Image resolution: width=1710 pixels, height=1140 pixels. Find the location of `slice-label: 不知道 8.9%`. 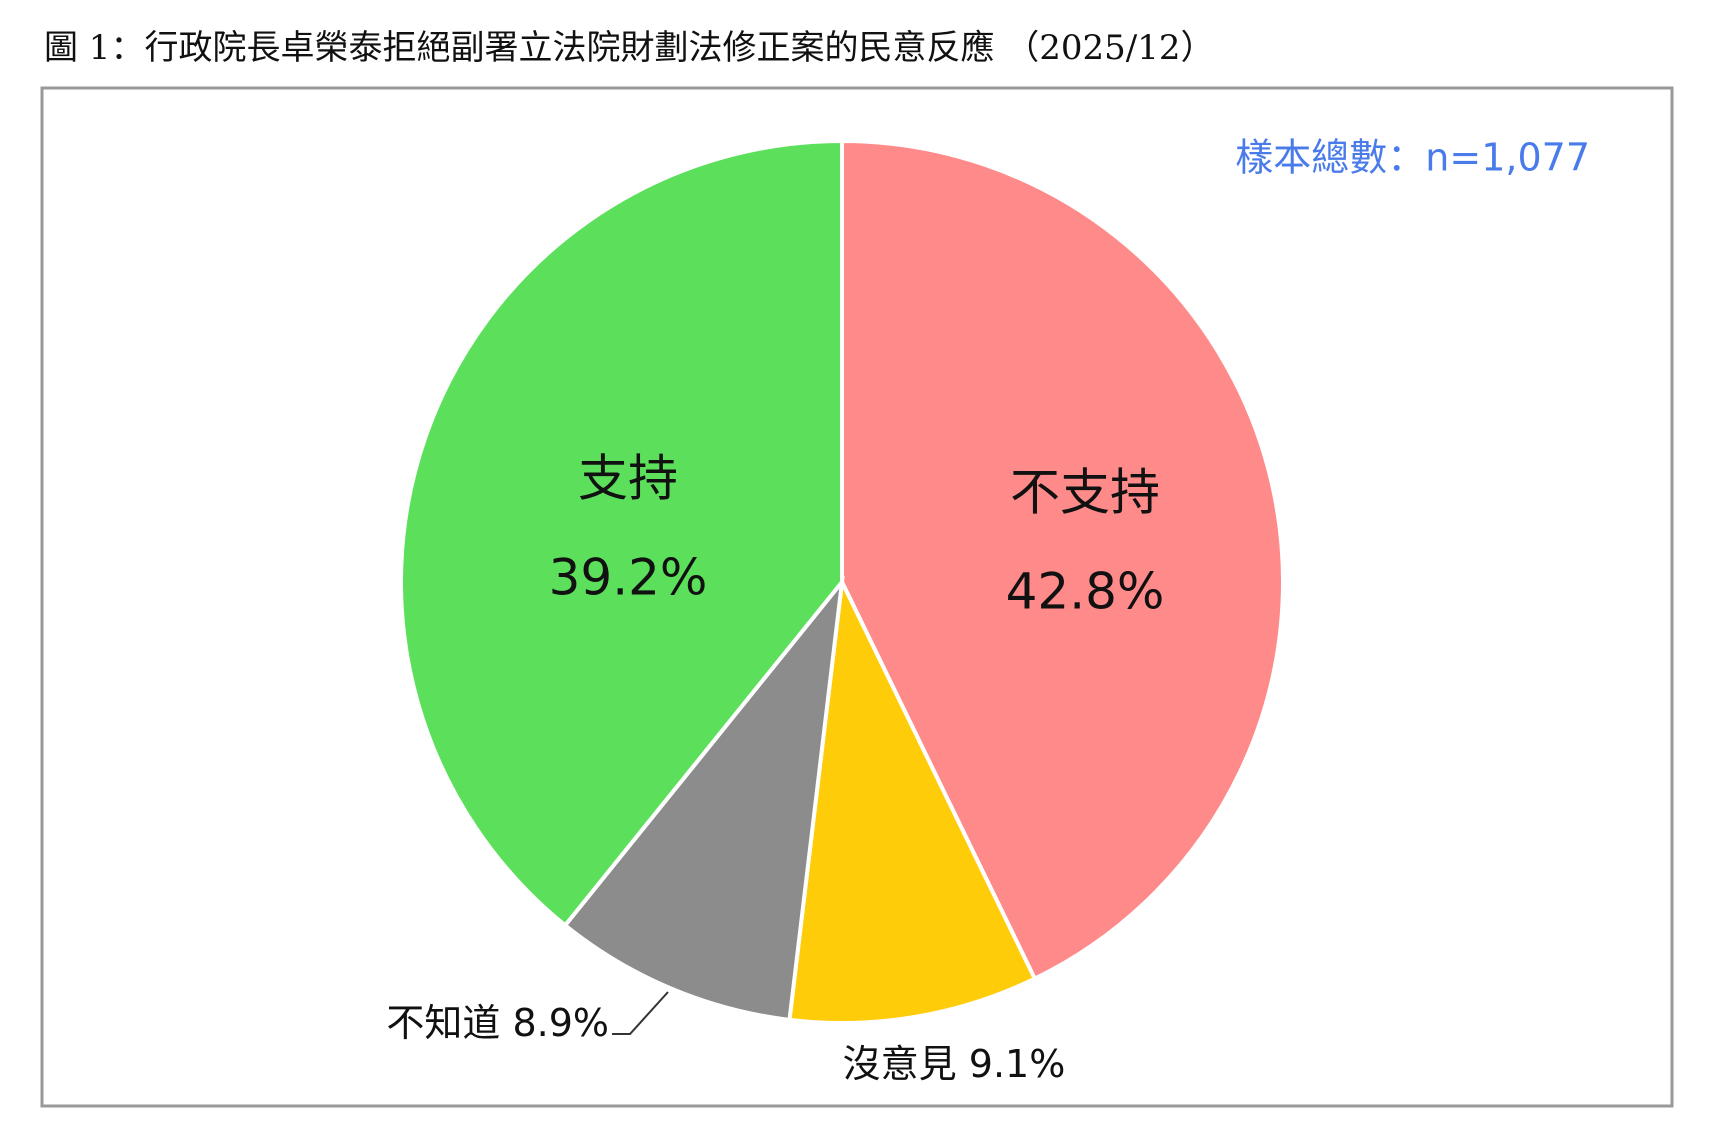

slice-label: 不知道 8.9% is located at coordinates (497, 1023).